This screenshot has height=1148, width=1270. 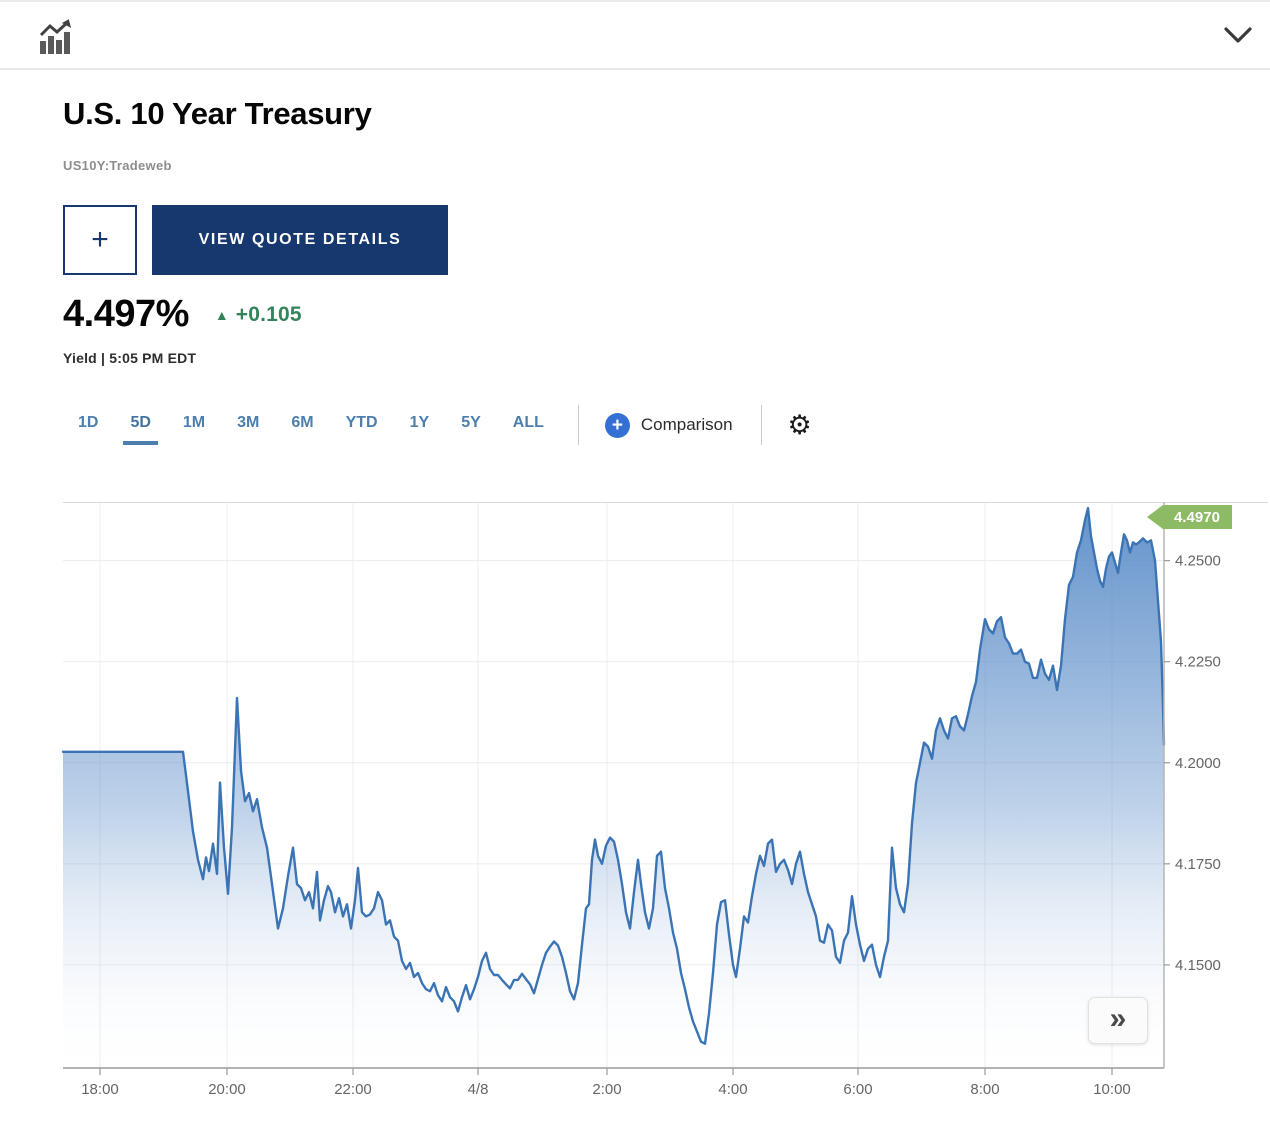 I want to click on comparison-button: + Comparison, so click(x=668, y=425).